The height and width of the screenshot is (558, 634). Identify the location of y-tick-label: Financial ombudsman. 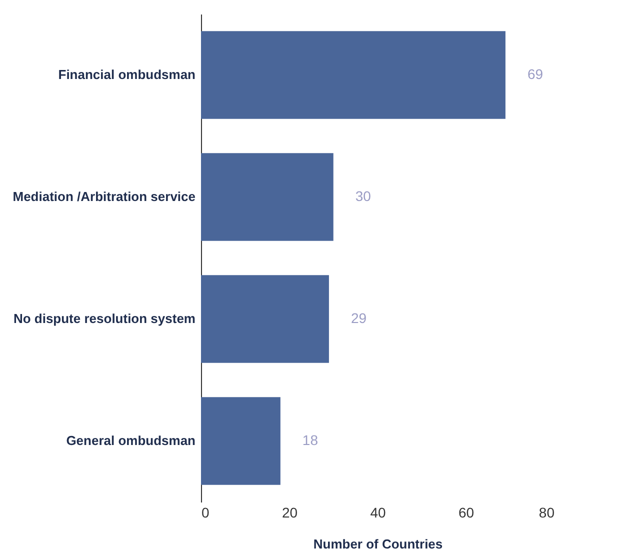
(127, 74).